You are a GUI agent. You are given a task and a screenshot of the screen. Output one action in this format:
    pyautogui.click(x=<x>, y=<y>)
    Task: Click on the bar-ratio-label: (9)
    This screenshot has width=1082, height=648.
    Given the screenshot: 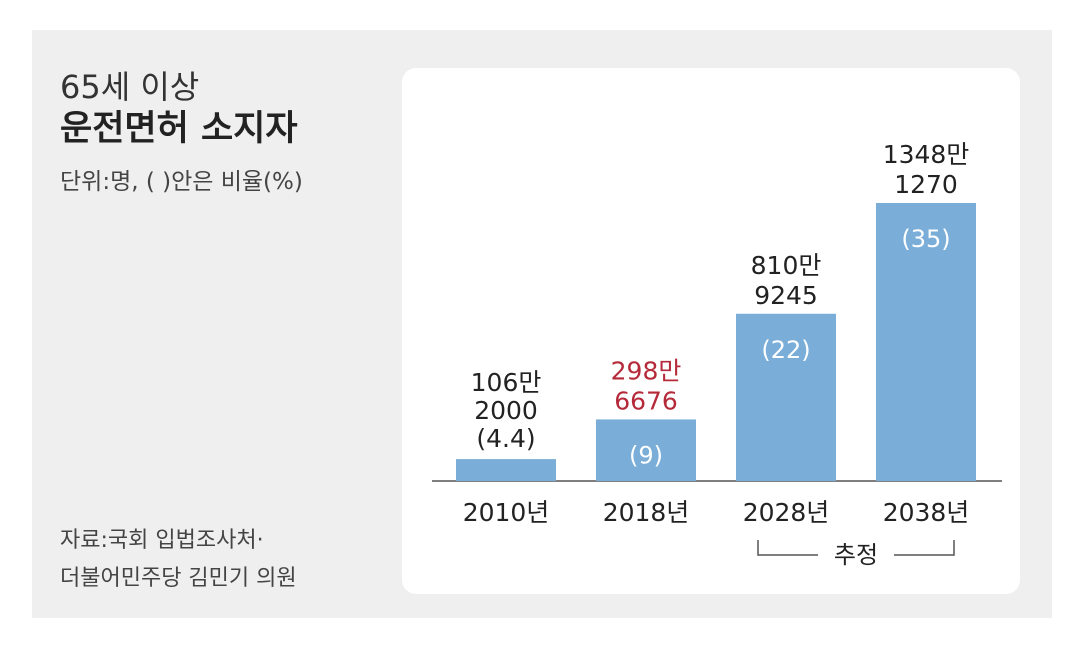 What is the action you would take?
    pyautogui.click(x=646, y=455)
    